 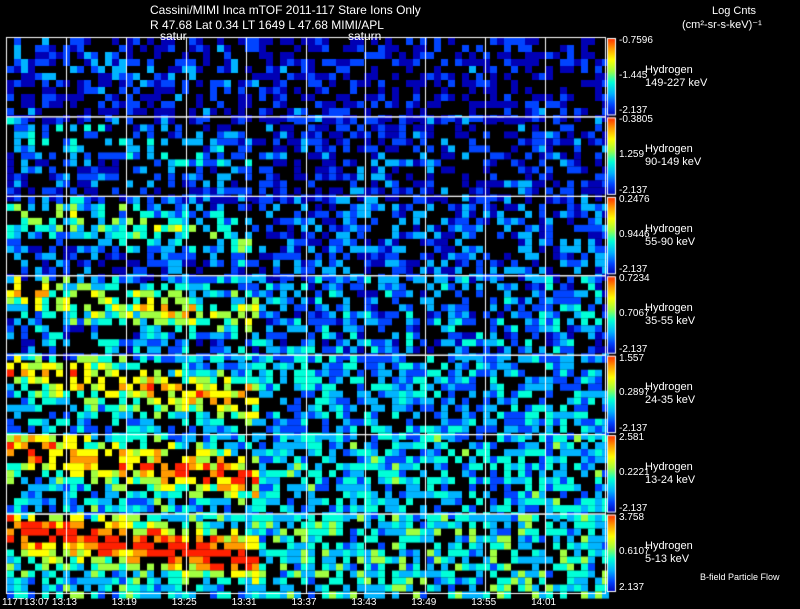 What do you see at coordinates (634, 472) in the screenshot?
I see `colorbar-mid-label: 0.2221` at bounding box center [634, 472].